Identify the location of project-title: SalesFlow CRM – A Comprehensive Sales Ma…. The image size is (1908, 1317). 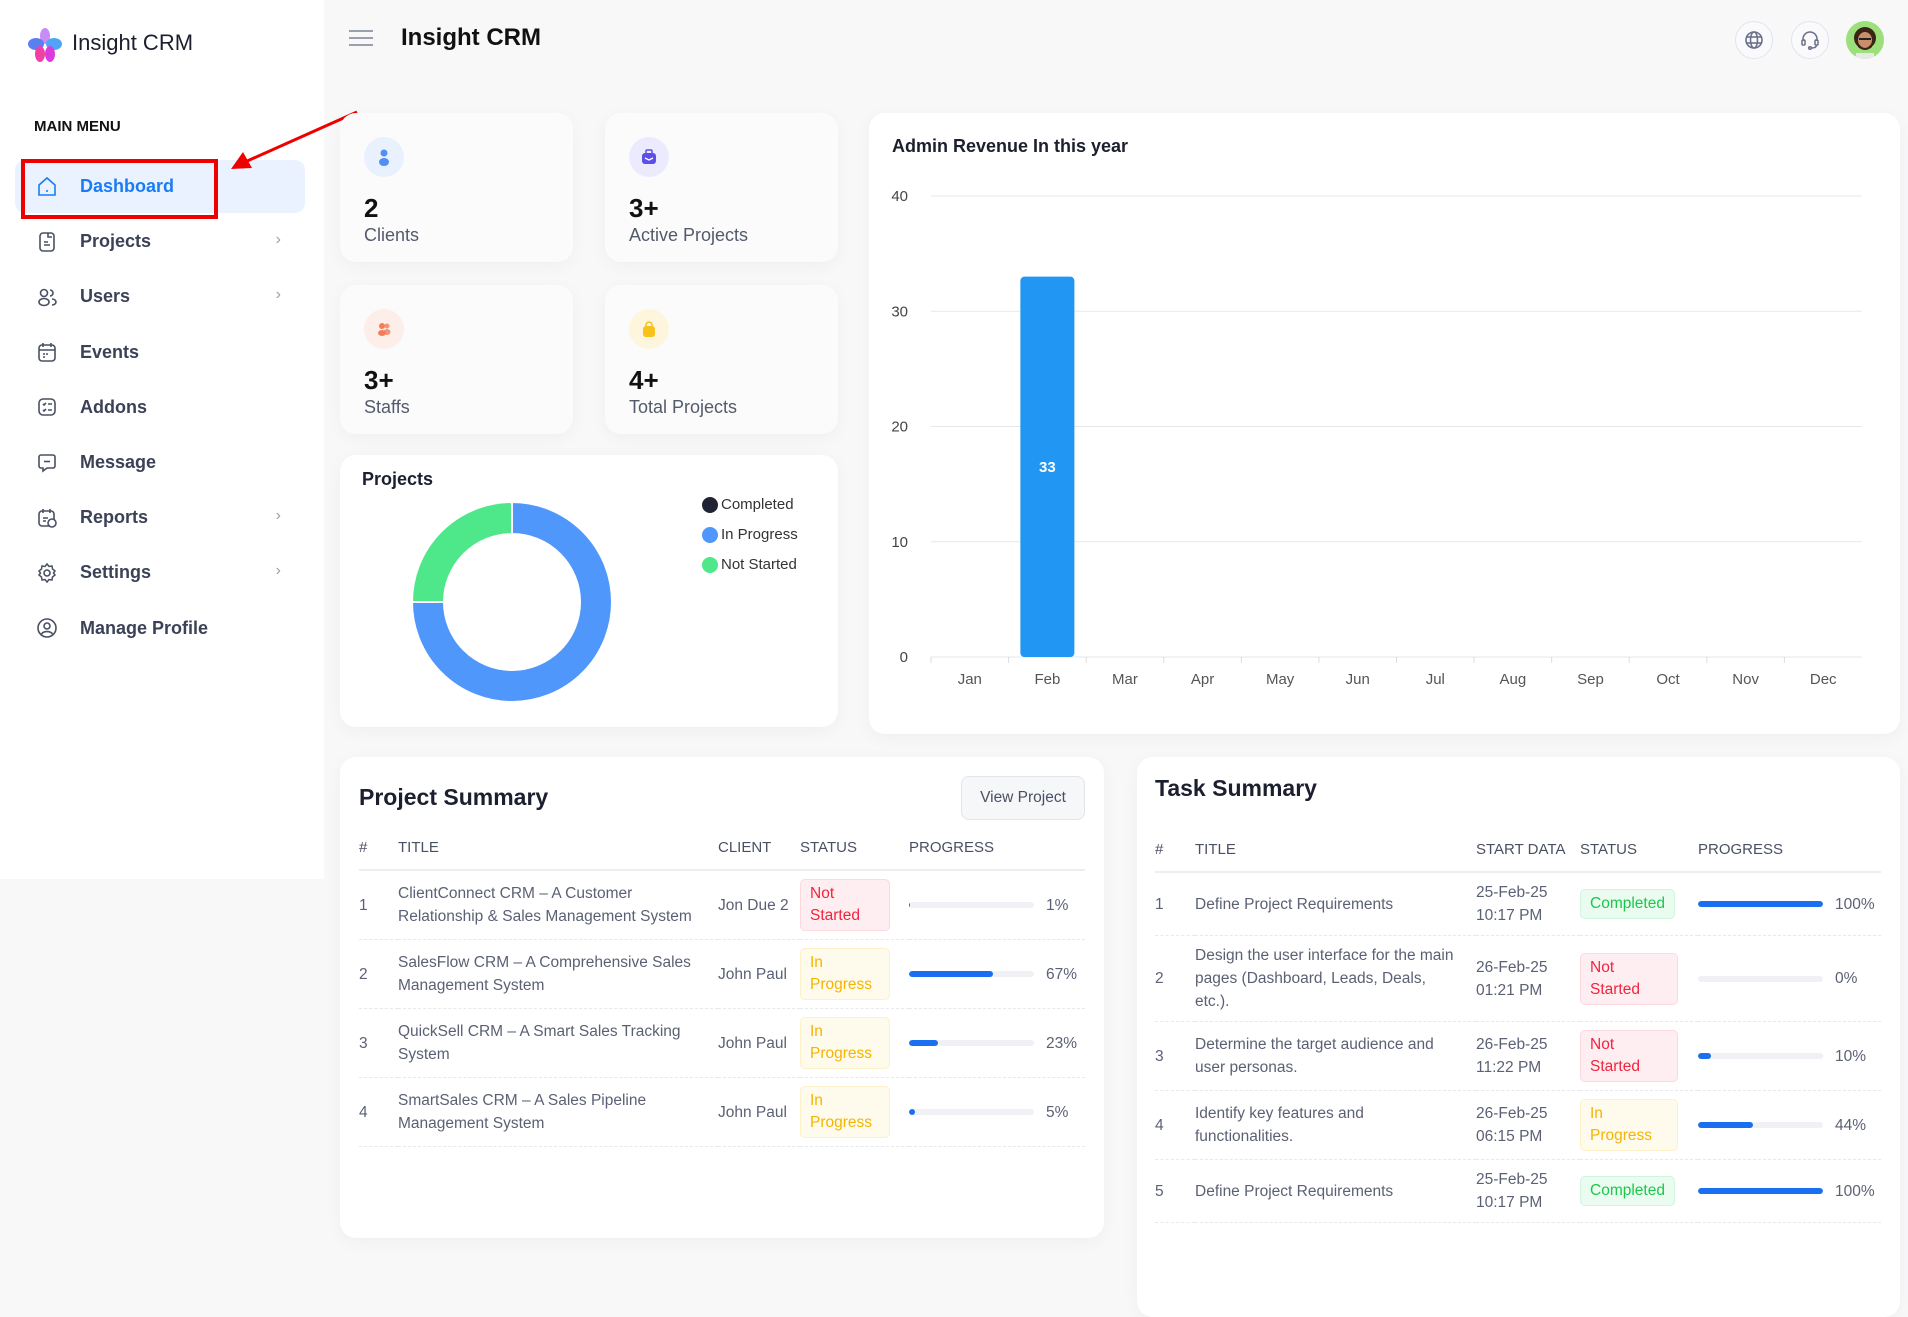
(558, 974).